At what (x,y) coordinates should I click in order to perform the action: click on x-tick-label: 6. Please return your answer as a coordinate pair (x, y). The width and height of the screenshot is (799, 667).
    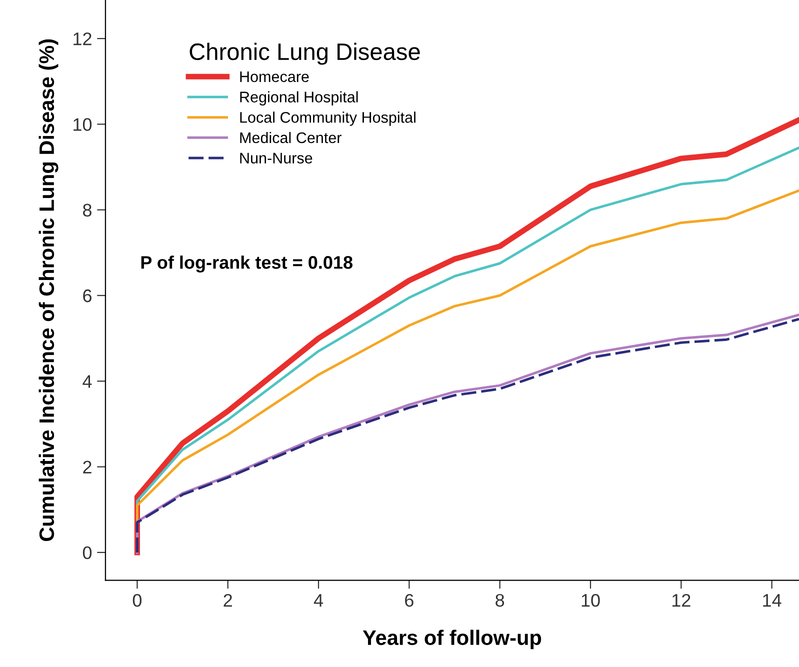
    Looking at the image, I should click on (409, 600).